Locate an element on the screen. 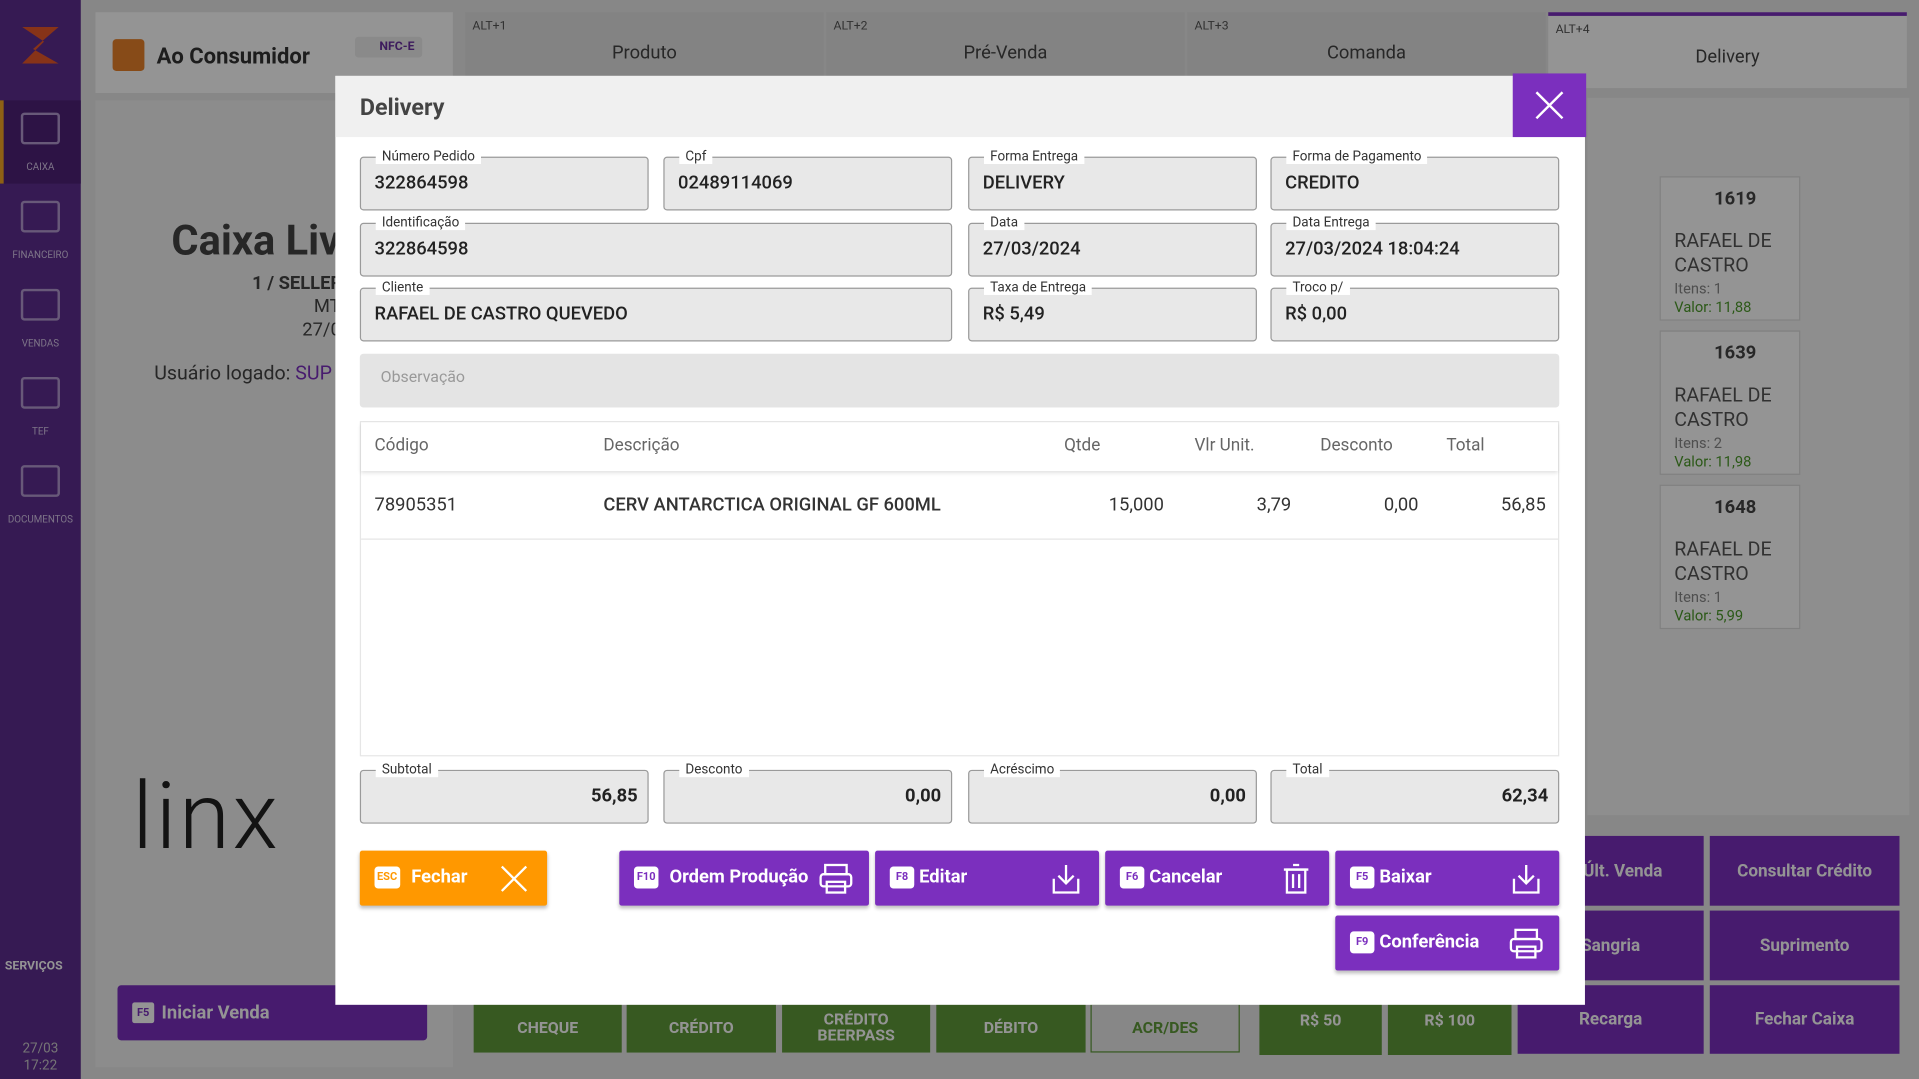 Image resolution: width=1919 pixels, height=1079 pixels. delivery-card: 1639 RAFAEL DE CASTRO Itens: 2 Valor: 11,98 is located at coordinates (1730, 402).